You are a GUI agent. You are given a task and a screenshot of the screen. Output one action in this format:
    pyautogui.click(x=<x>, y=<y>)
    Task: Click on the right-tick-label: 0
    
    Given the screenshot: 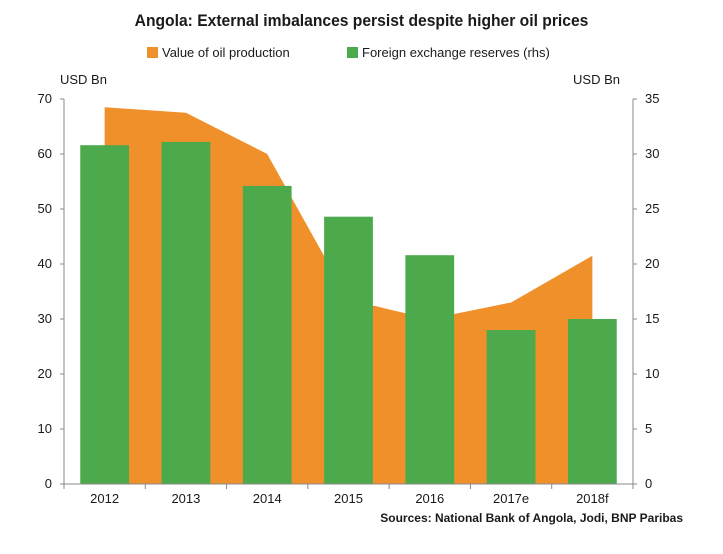 What is the action you would take?
    pyautogui.click(x=648, y=483)
    